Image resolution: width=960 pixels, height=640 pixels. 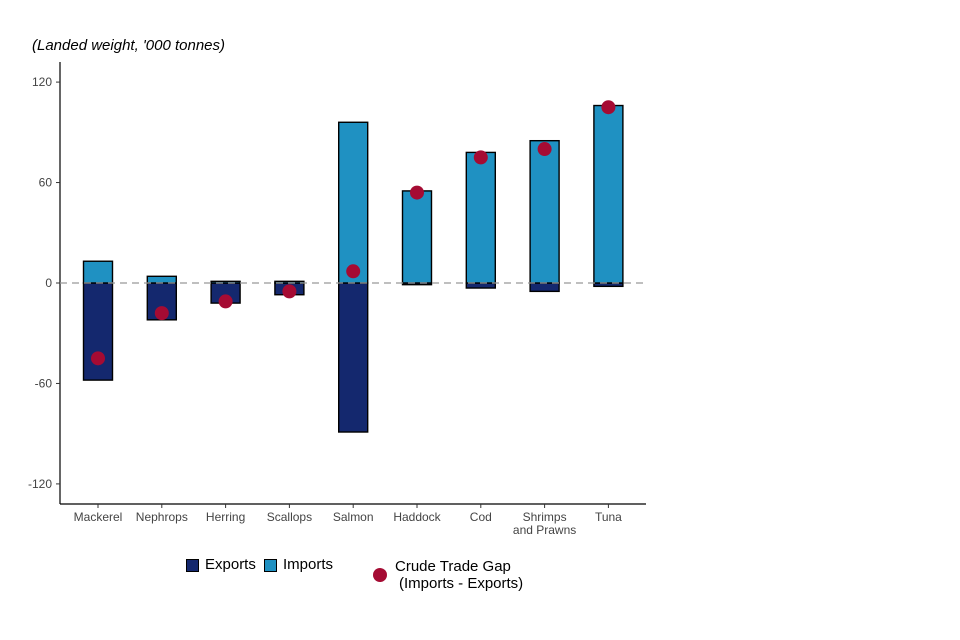 I want to click on y-tick-labels: -120 -60 0 60 120, so click(x=40, y=283).